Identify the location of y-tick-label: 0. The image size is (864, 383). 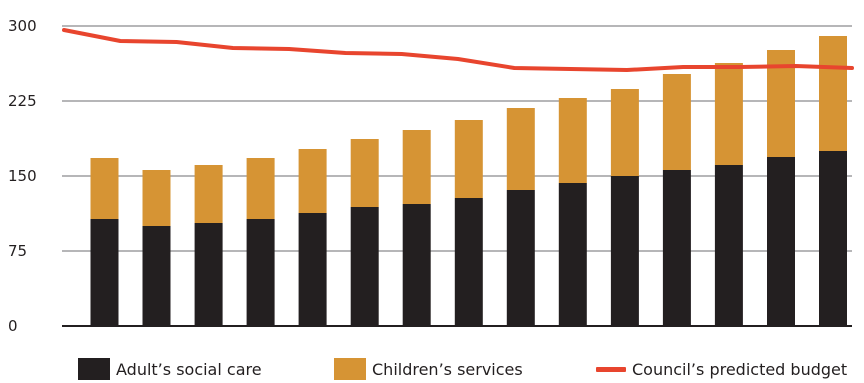
(13, 326).